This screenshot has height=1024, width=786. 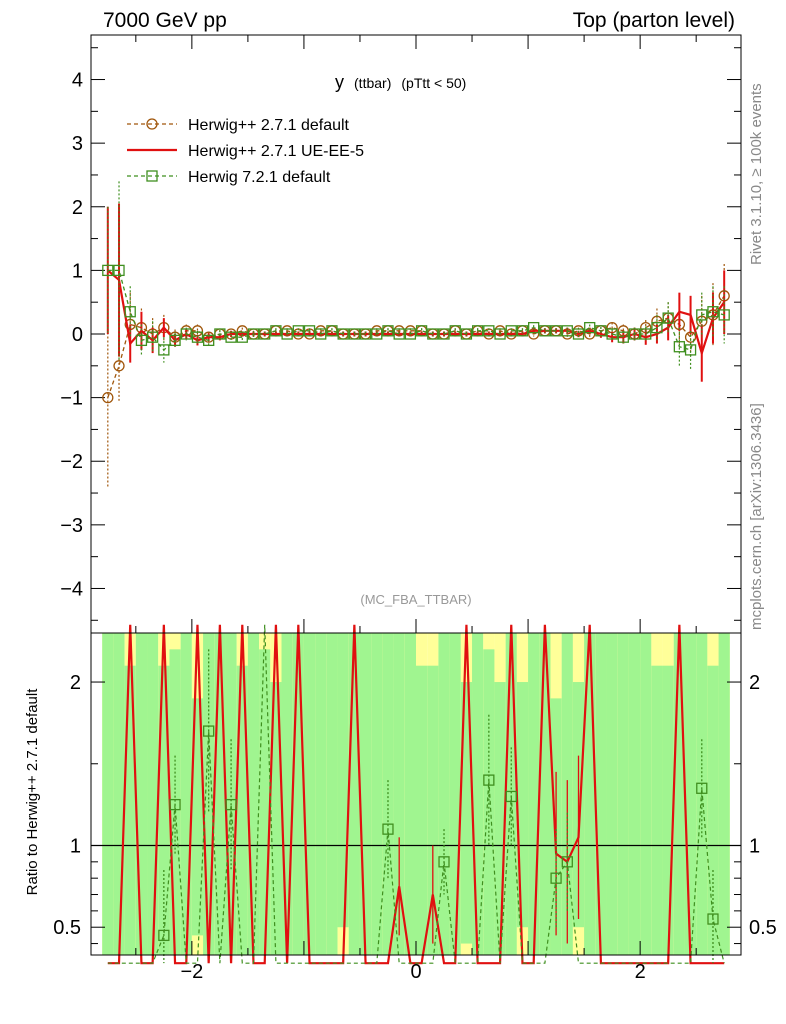 What do you see at coordinates (191, 972) in the screenshot?
I see `ratio-xtick-label: −2` at bounding box center [191, 972].